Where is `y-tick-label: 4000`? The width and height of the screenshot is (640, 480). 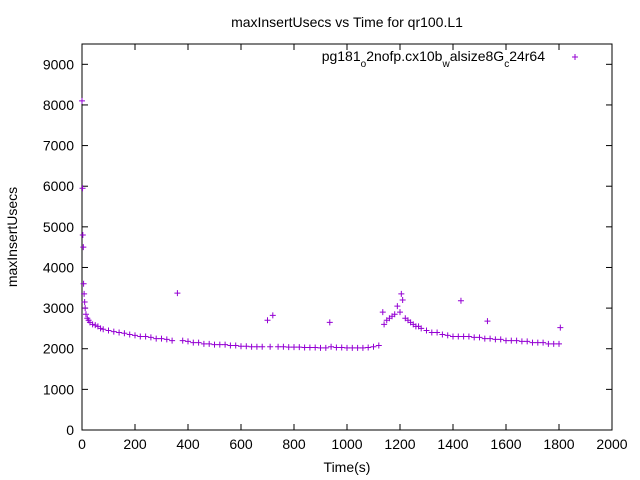
y-tick-label: 4000 is located at coordinates (58, 267).